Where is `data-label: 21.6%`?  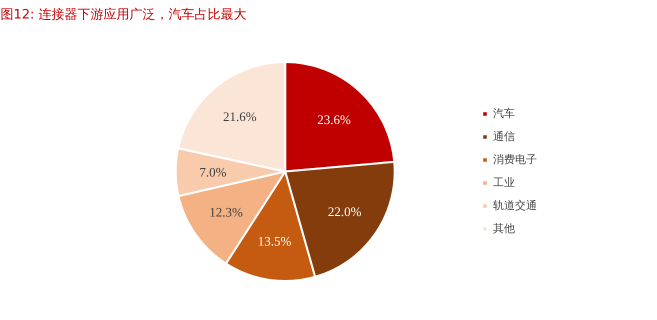
data-label: 21.6% is located at coordinates (240, 116).